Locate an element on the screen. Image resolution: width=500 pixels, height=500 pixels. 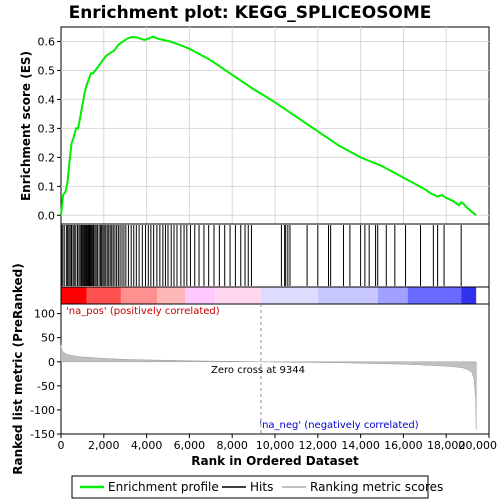
x-tick-label: 0 is located at coordinates (61, 445).